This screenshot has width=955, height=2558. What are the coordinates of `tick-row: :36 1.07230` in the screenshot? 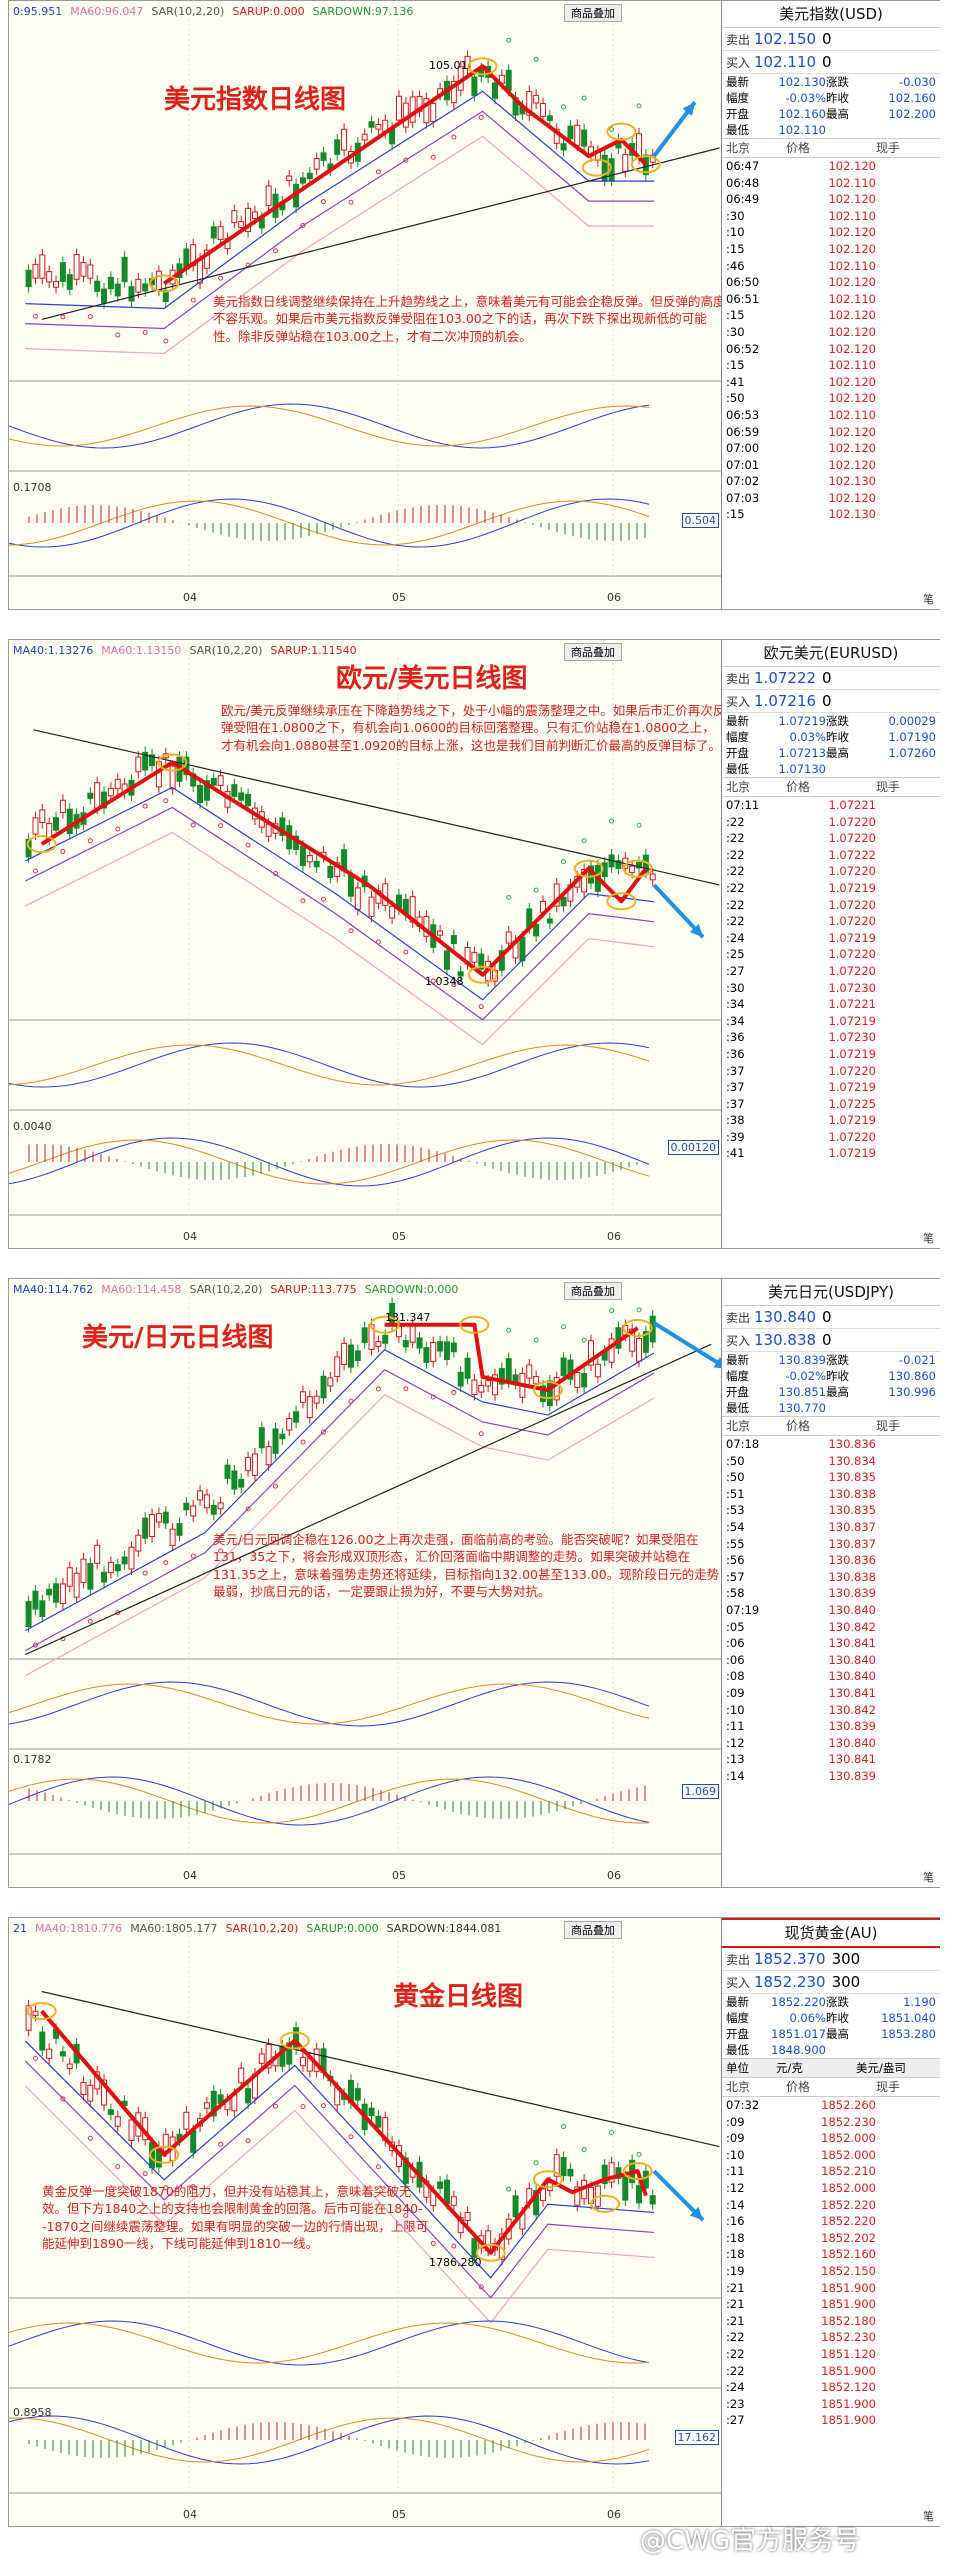 It's located at (831, 1037).